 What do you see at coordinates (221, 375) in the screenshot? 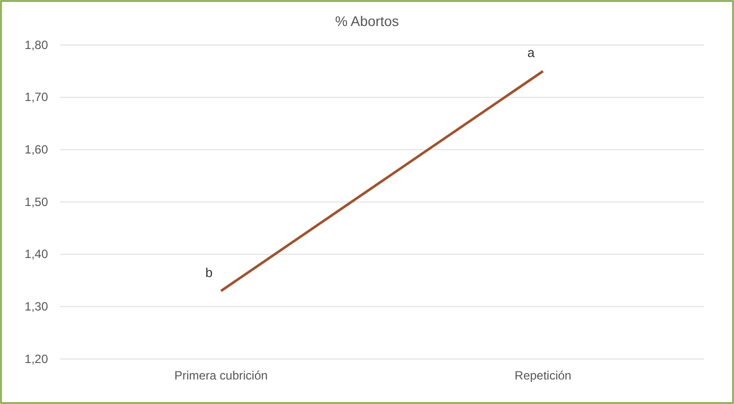
I see `x-tick-label: Primera cubrición` at bounding box center [221, 375].